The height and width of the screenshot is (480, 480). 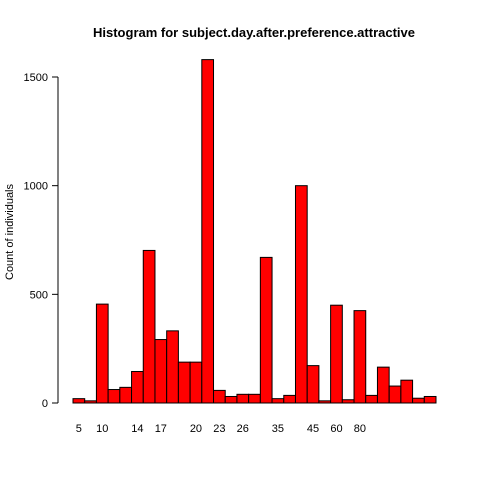 What do you see at coordinates (41, 241) in the screenshot?
I see `y-axis: 0 500 1000 1500` at bounding box center [41, 241].